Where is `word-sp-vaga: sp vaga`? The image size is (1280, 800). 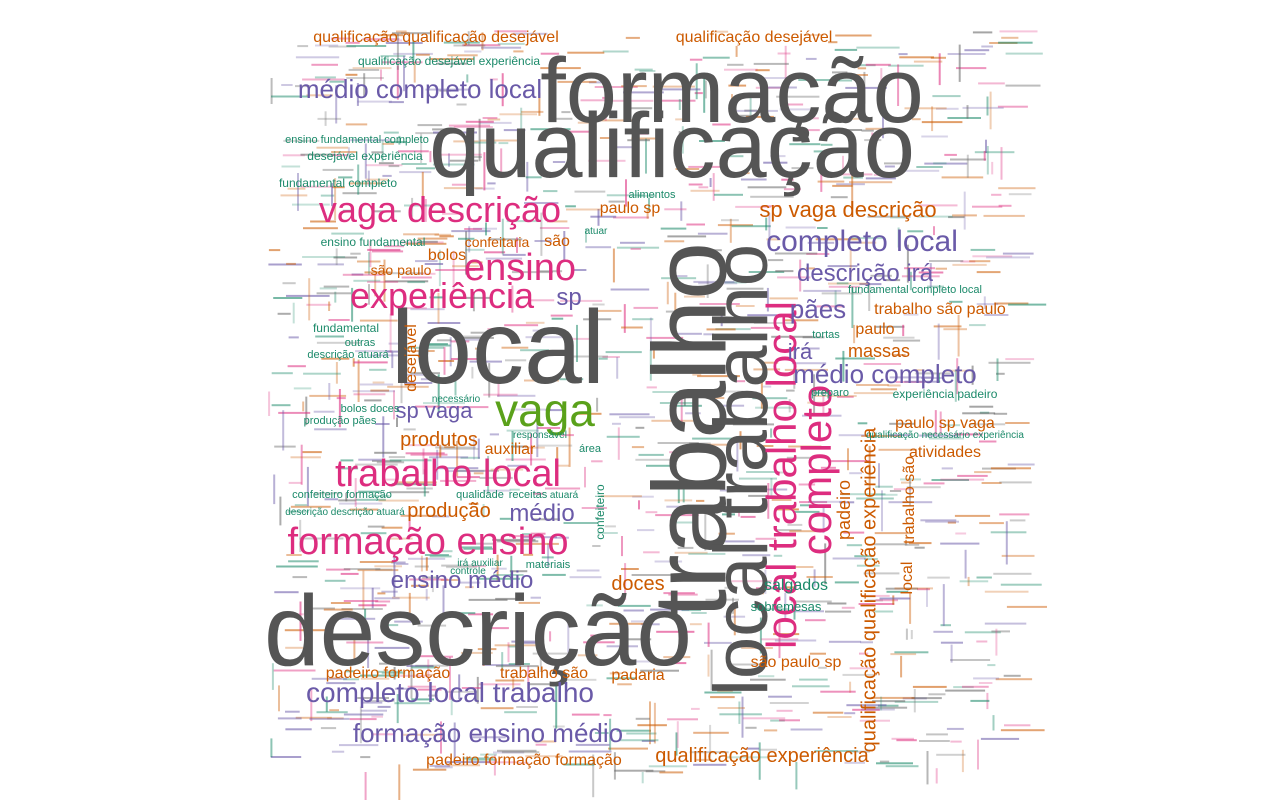 word-sp-vaga: sp vaga is located at coordinates (434, 410).